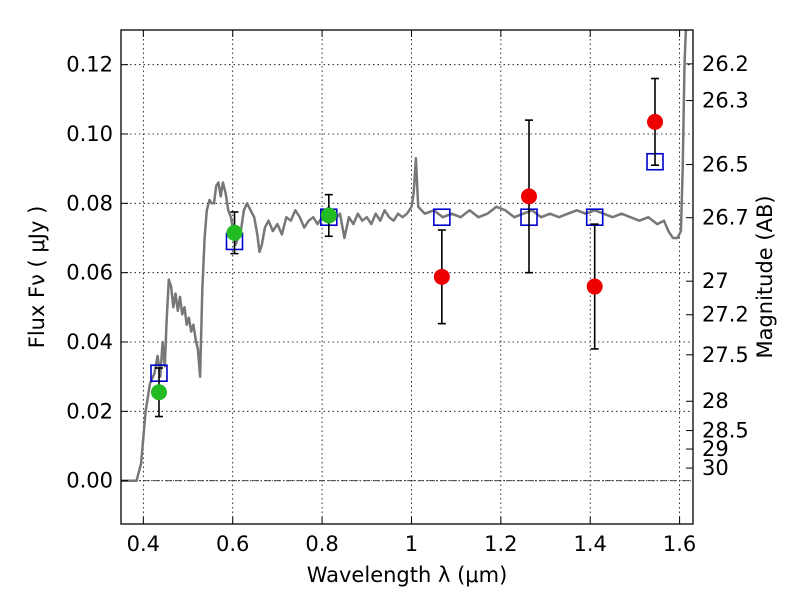 The image size is (800, 600). Describe the element at coordinates (725, 218) in the screenshot. I see `right-tick-label: 26.7` at that location.